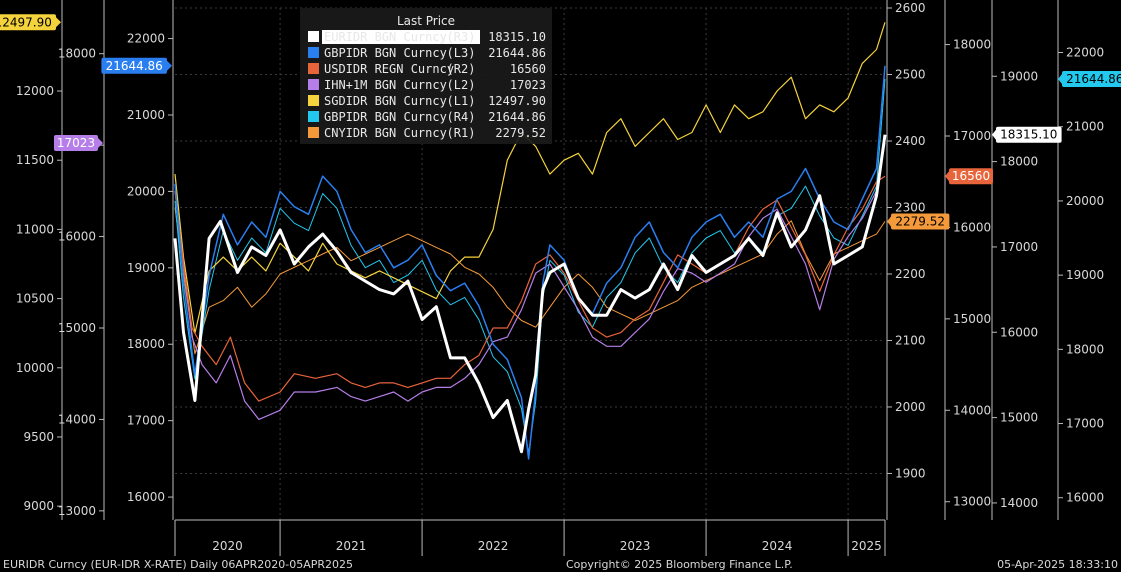 The height and width of the screenshot is (572, 1121). What do you see at coordinates (679, 564) in the screenshot?
I see `footer-center: Copyright© 2025 Bloomberg Finance L.P.` at bounding box center [679, 564].